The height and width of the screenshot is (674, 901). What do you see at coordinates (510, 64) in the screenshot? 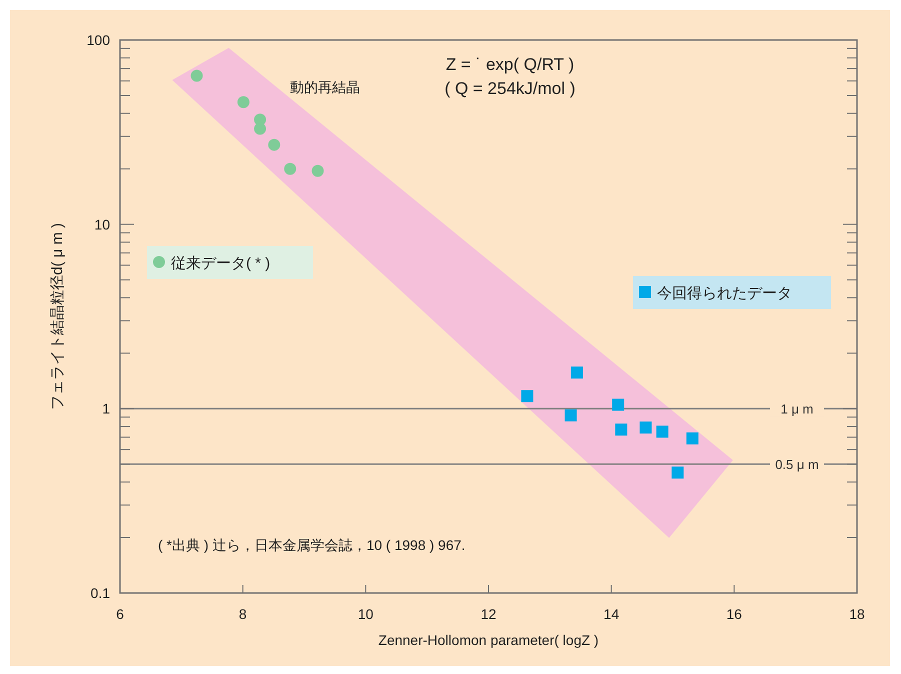
I see `annotation: Z = ˙ exp( Q/RT )` at bounding box center [510, 64].